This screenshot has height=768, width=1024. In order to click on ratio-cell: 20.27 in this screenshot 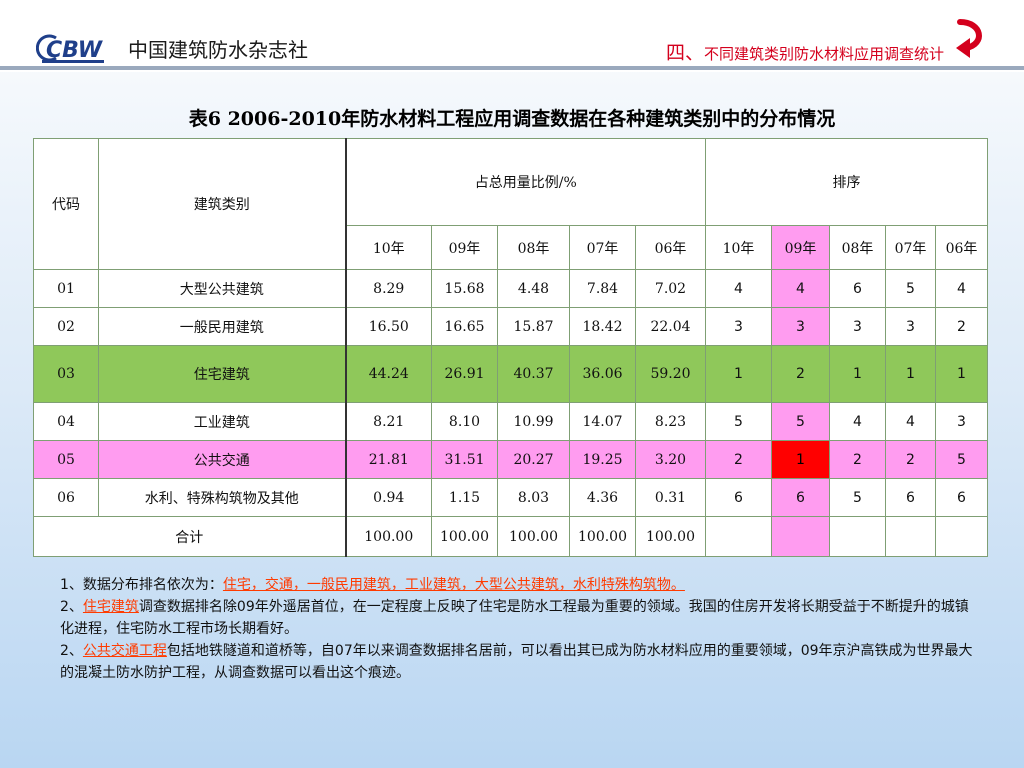, I will do `click(533, 459)`.